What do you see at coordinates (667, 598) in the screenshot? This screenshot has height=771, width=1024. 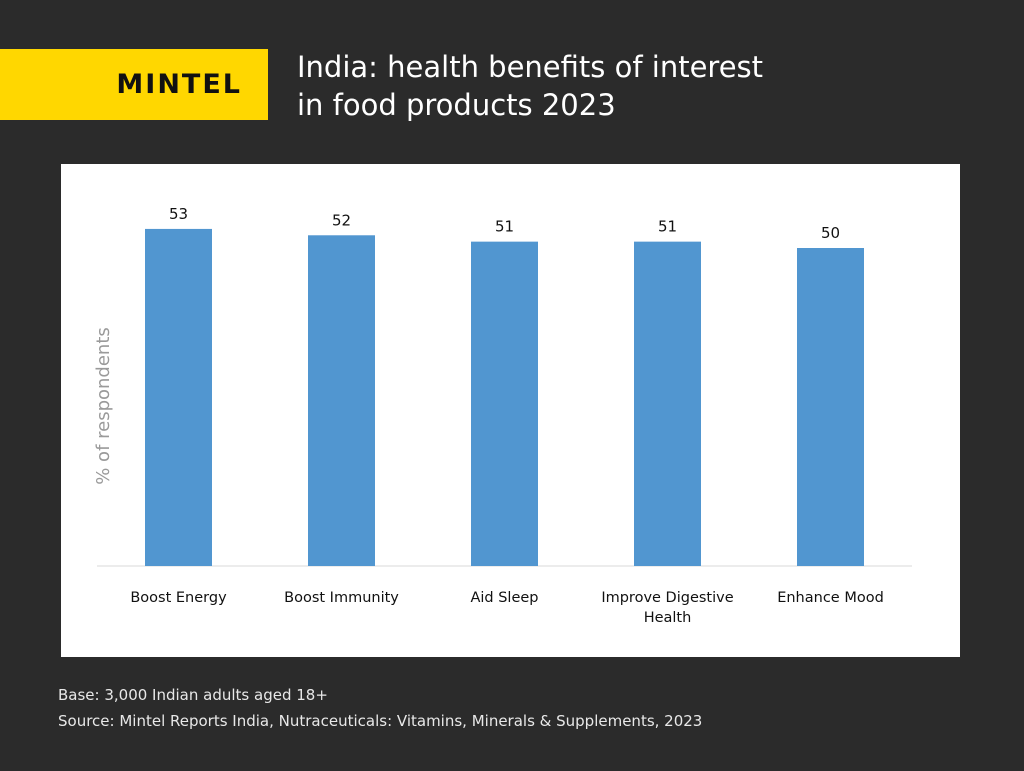 I see `x-tick-label-line: Improve Digestive` at bounding box center [667, 598].